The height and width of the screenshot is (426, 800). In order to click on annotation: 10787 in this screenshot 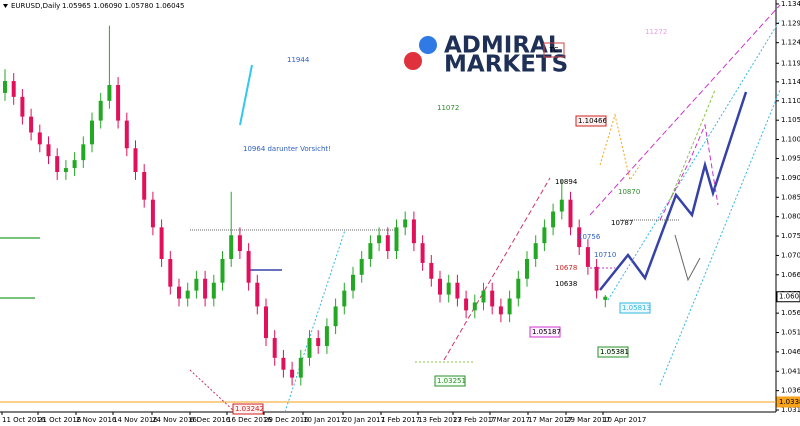, I will do `click(622, 223)`.